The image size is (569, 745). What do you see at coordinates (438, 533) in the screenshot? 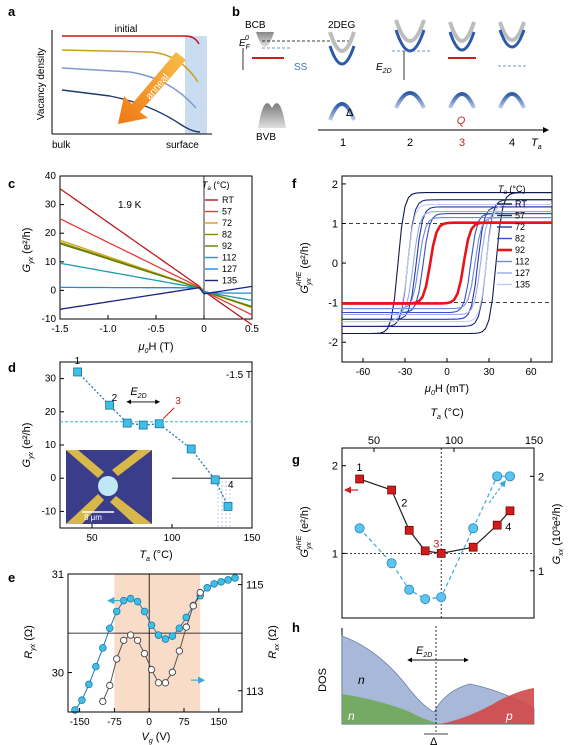
I see `plot-frame-g` at bounding box center [438, 533].